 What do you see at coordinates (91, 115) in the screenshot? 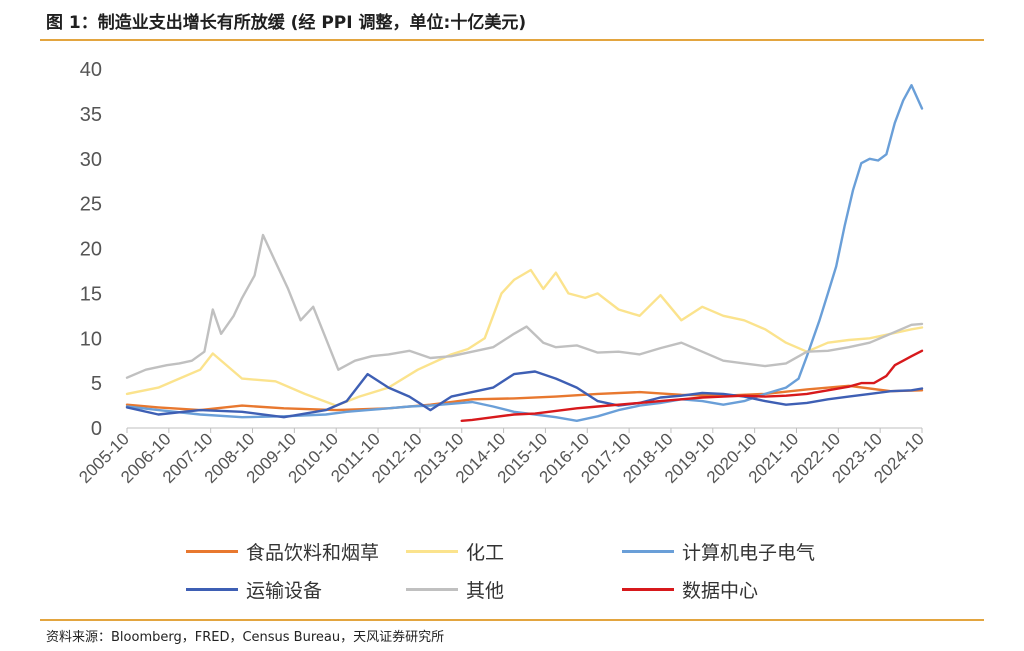
I see `y-tick-label: 35` at bounding box center [91, 115].